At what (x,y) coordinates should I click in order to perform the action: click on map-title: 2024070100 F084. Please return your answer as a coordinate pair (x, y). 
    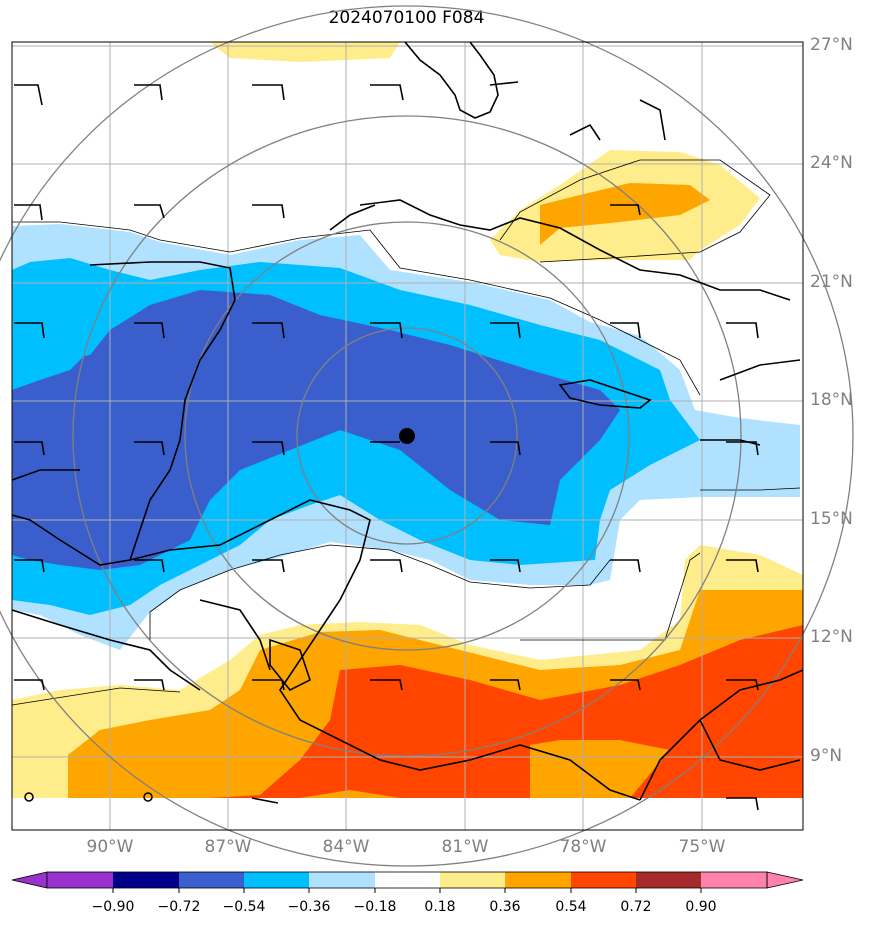
    Looking at the image, I should click on (406, 18).